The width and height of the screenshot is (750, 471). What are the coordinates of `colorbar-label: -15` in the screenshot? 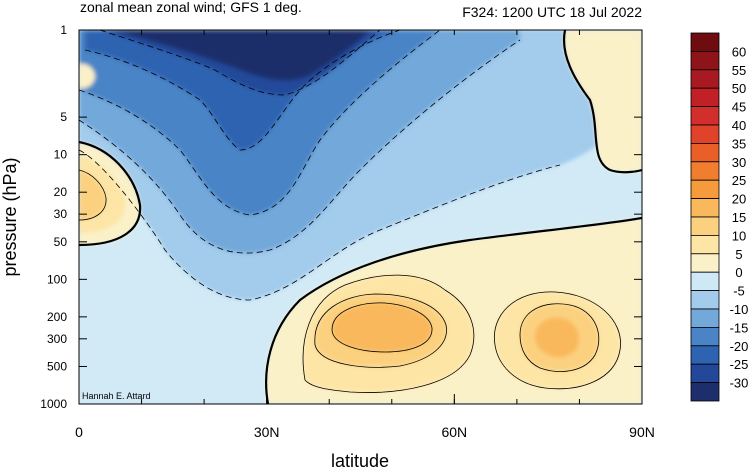 It's located at (739, 327).